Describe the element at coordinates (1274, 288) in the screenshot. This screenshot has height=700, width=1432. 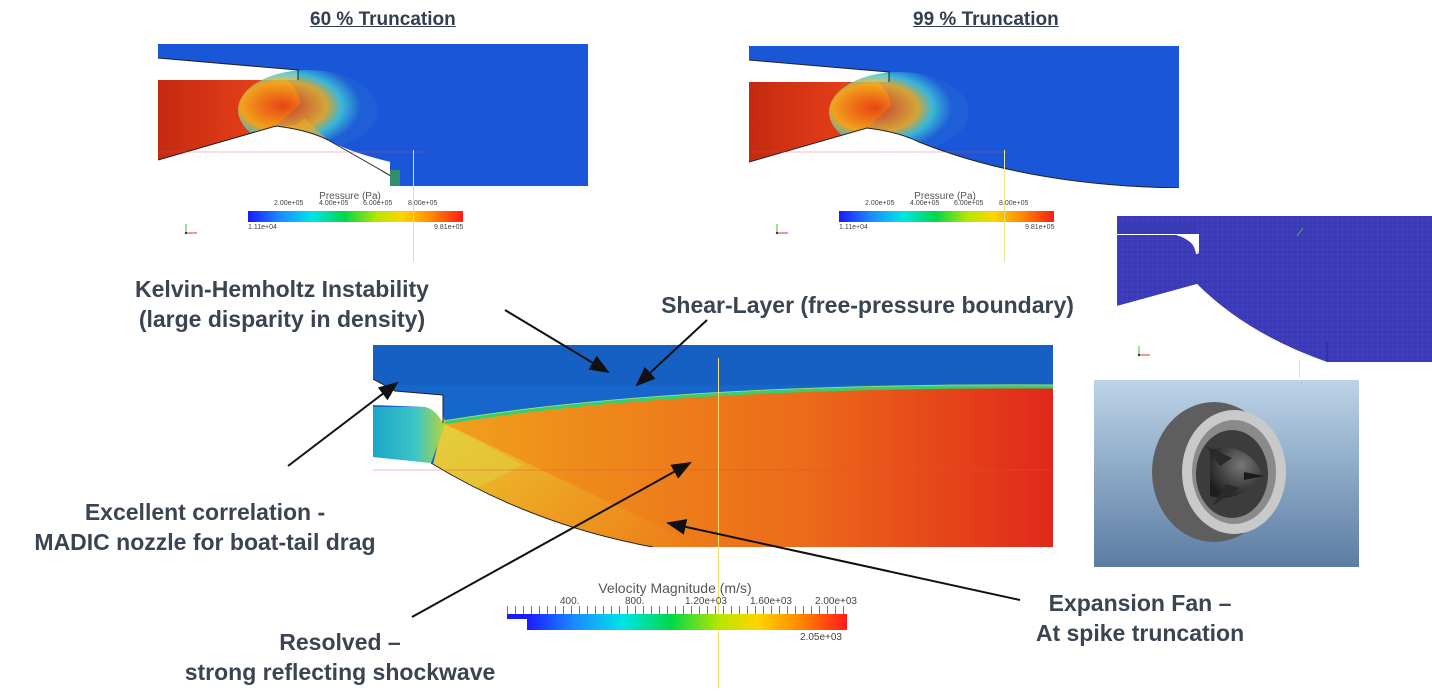
I see `computational-mesh` at that location.